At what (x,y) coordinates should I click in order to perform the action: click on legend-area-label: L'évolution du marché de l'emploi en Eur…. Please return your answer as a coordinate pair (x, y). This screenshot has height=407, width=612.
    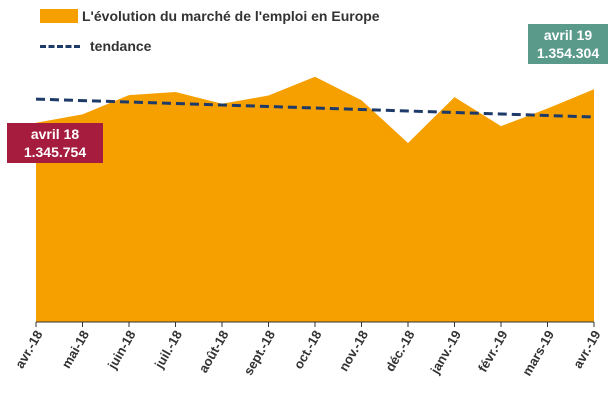
    Looking at the image, I should click on (231, 16).